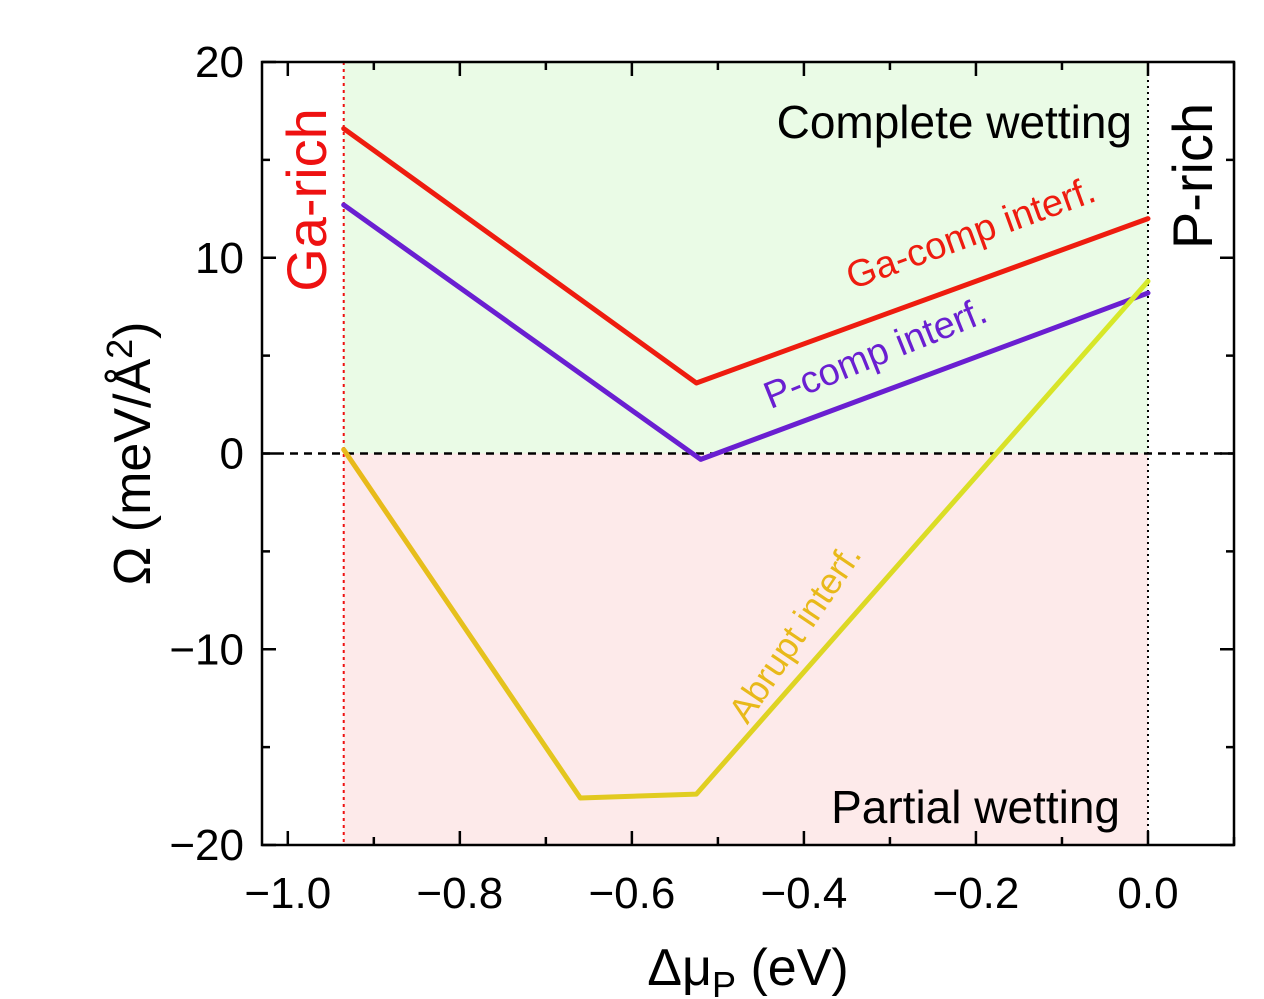  What do you see at coordinates (954, 122) in the screenshot?
I see `complete-wetting-label: Complete wetting` at bounding box center [954, 122].